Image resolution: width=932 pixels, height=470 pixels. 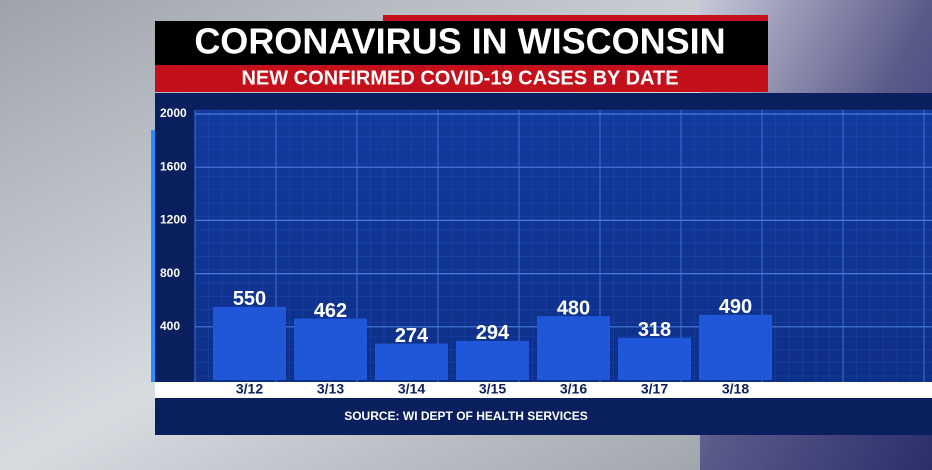 What do you see at coordinates (153, 256) in the screenshot?
I see `accent-bar` at bounding box center [153, 256].